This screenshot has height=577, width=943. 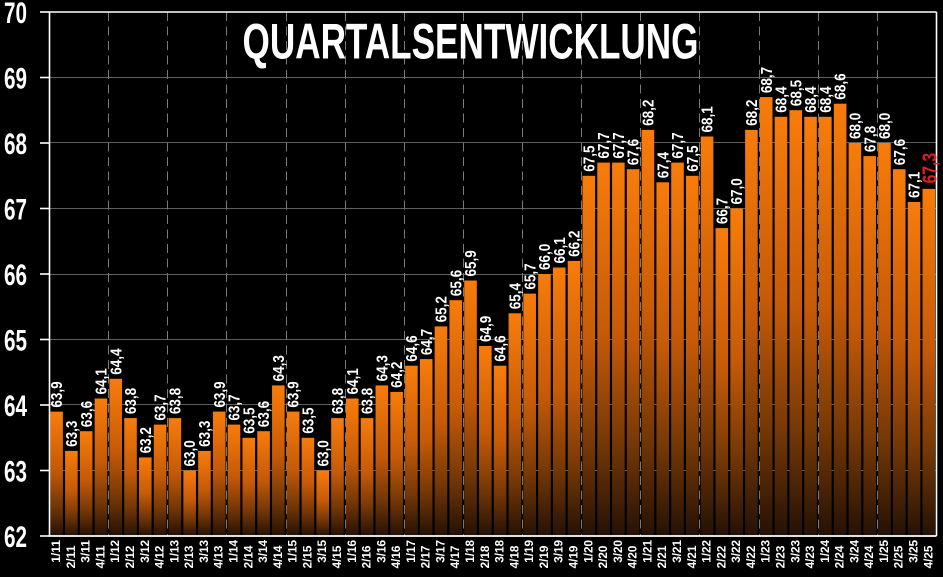 I want to click on svg-text: 1/23, so click(x=766, y=551).